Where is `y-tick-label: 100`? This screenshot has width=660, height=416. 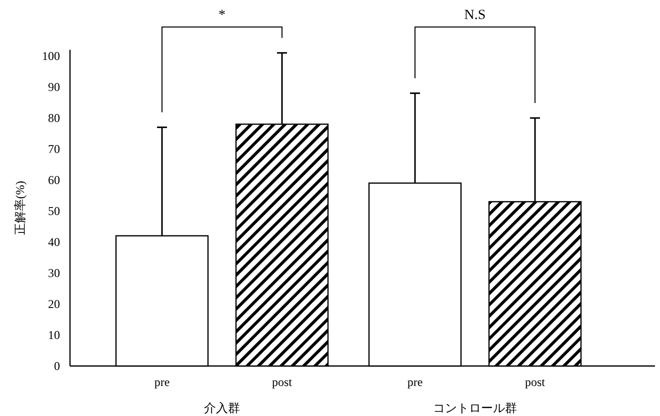
y-tick-label: 100 is located at coordinates (51, 56).